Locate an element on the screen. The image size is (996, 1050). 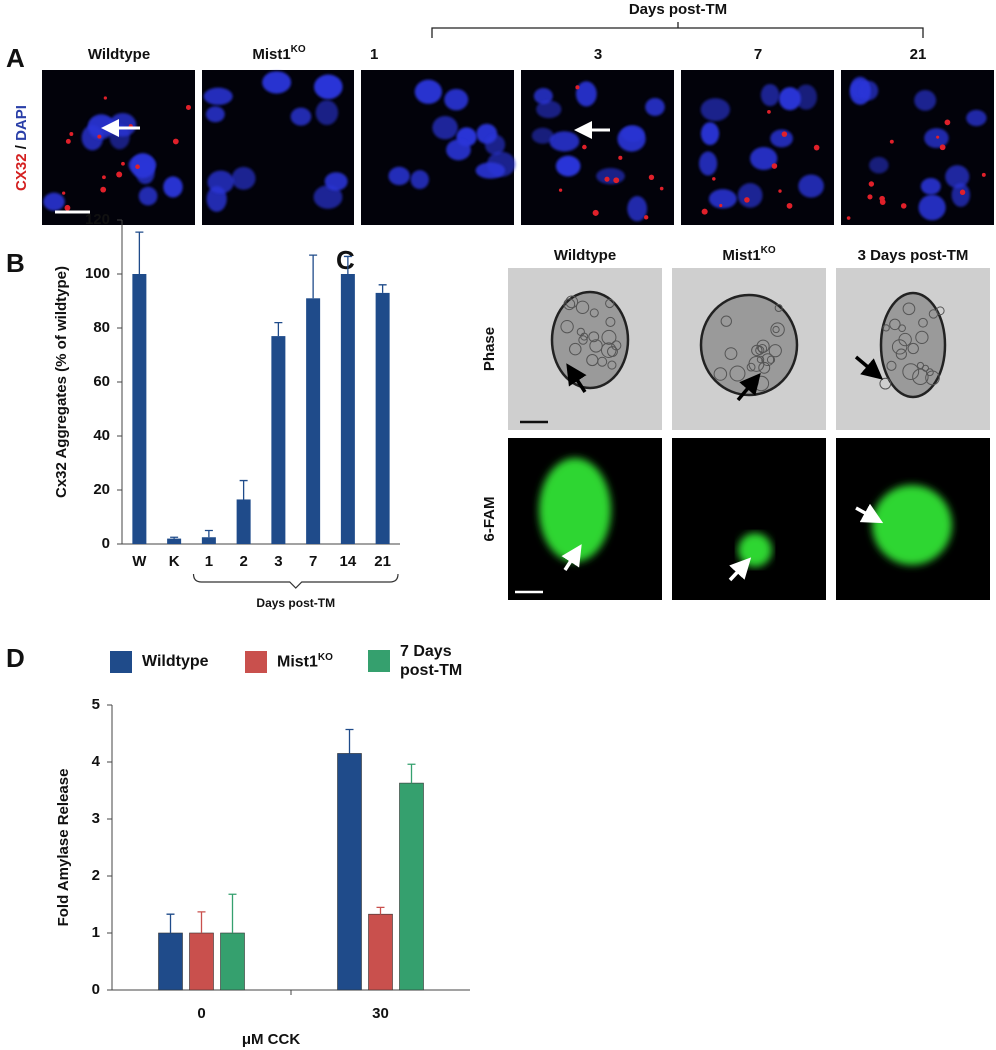
y-axis-label: Fold Amylase Release is located at coordinates (63, 848).